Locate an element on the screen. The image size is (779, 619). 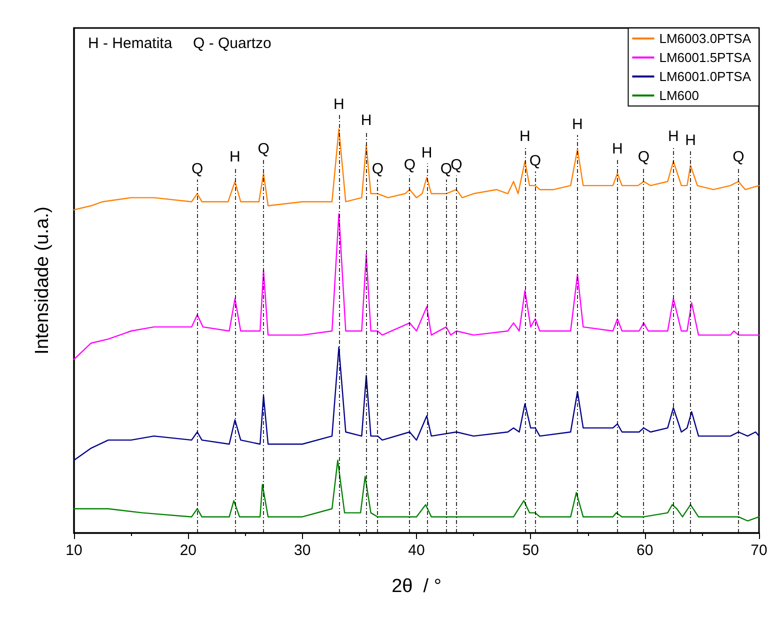
x-tick-label: 30 is located at coordinates (302, 550).